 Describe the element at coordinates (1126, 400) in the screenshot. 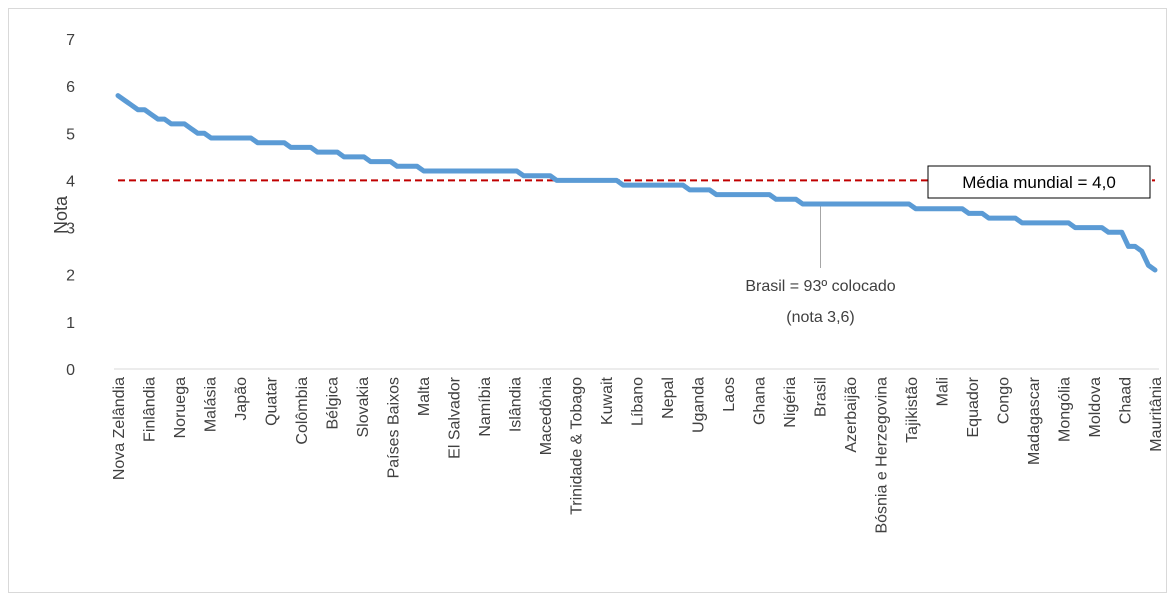

I see `x-tick-label: Chaad` at that location.